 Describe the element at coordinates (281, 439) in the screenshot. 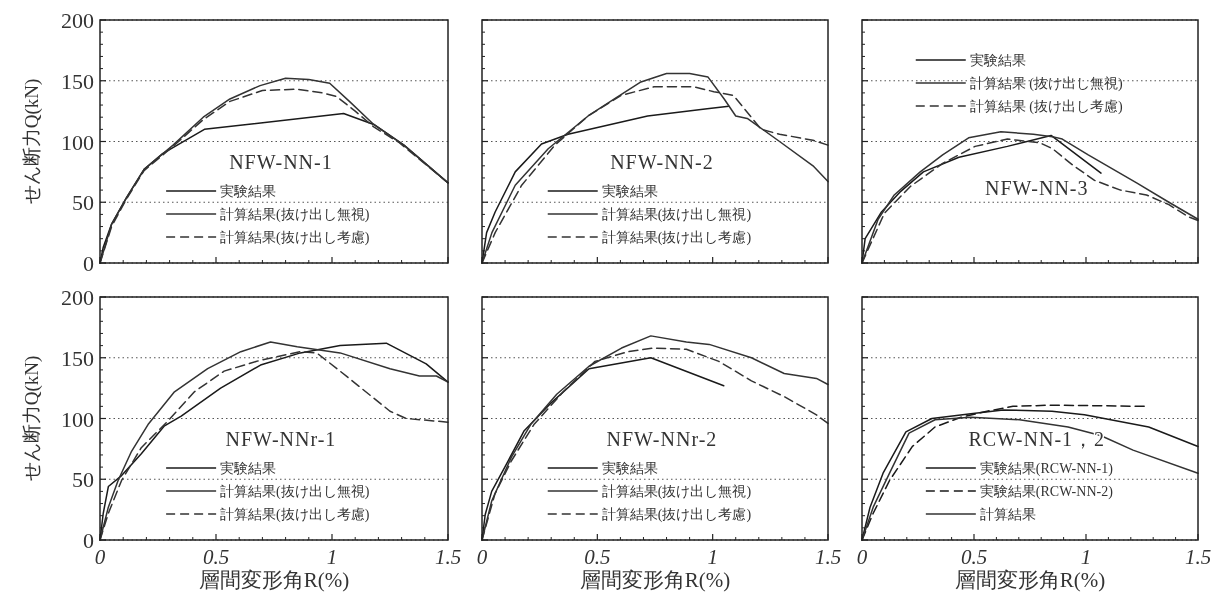

I see `text: NFW-NNr-1` at that location.